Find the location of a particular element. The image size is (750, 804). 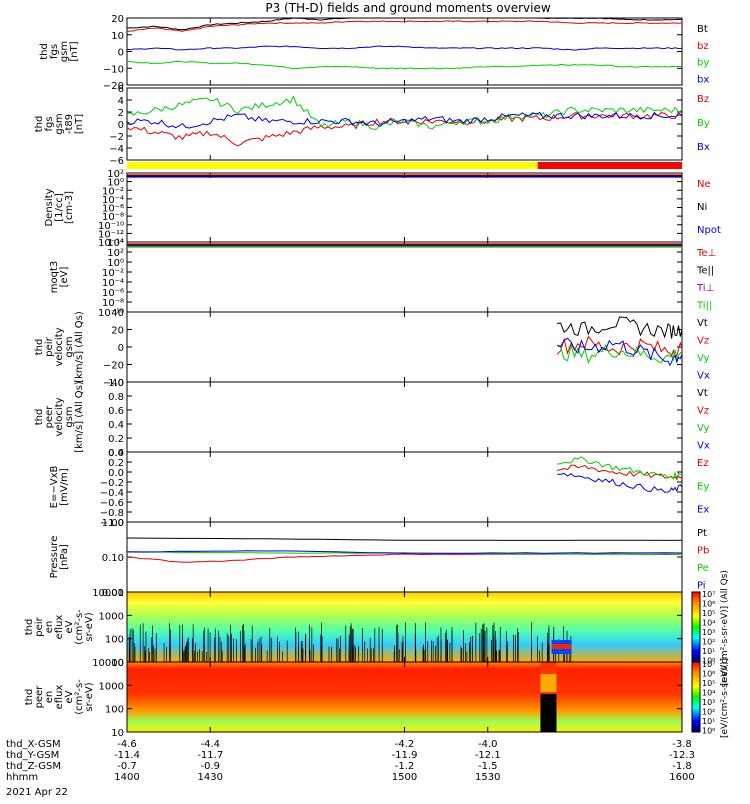

y-tick-label: −0.8 is located at coordinates (112, 513).